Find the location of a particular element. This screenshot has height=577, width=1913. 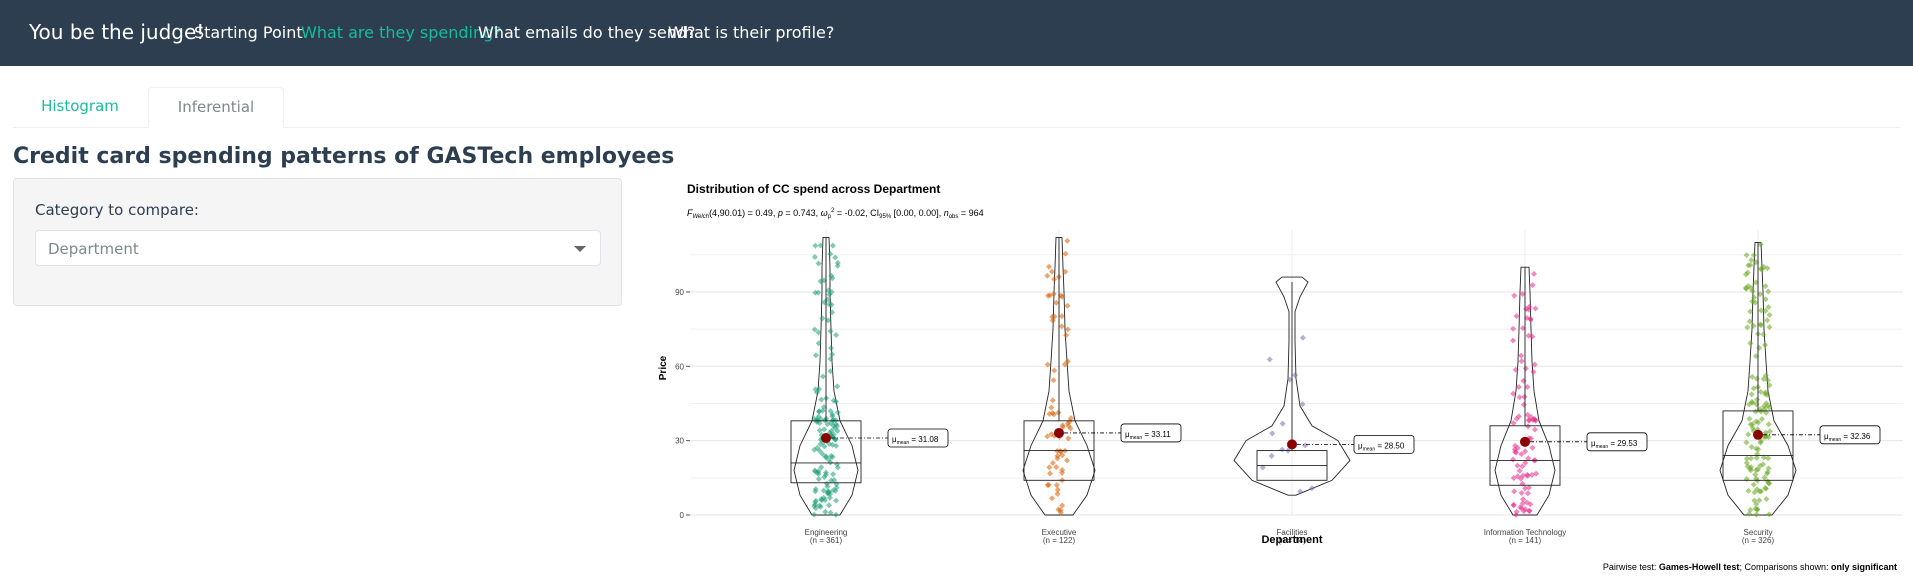

x-tick-n-label: (n = 141) is located at coordinates (1525, 540).